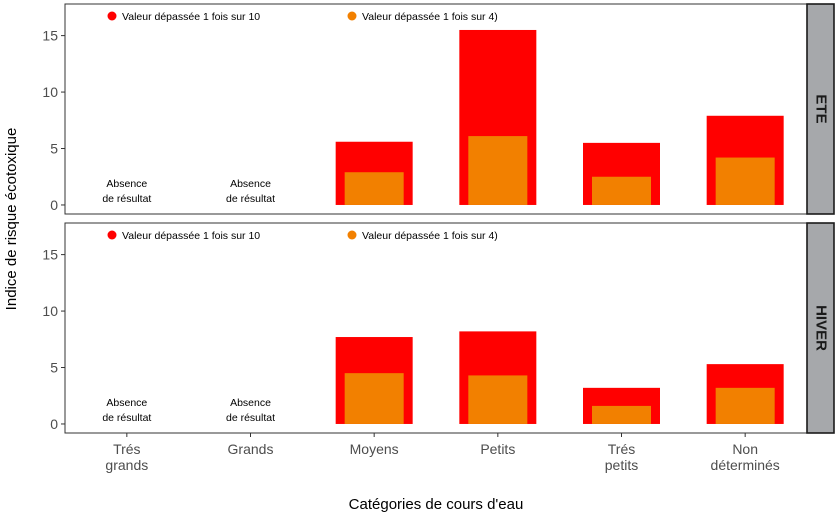  What do you see at coordinates (126, 465) in the screenshot?
I see `x-tick-label: grands` at bounding box center [126, 465].